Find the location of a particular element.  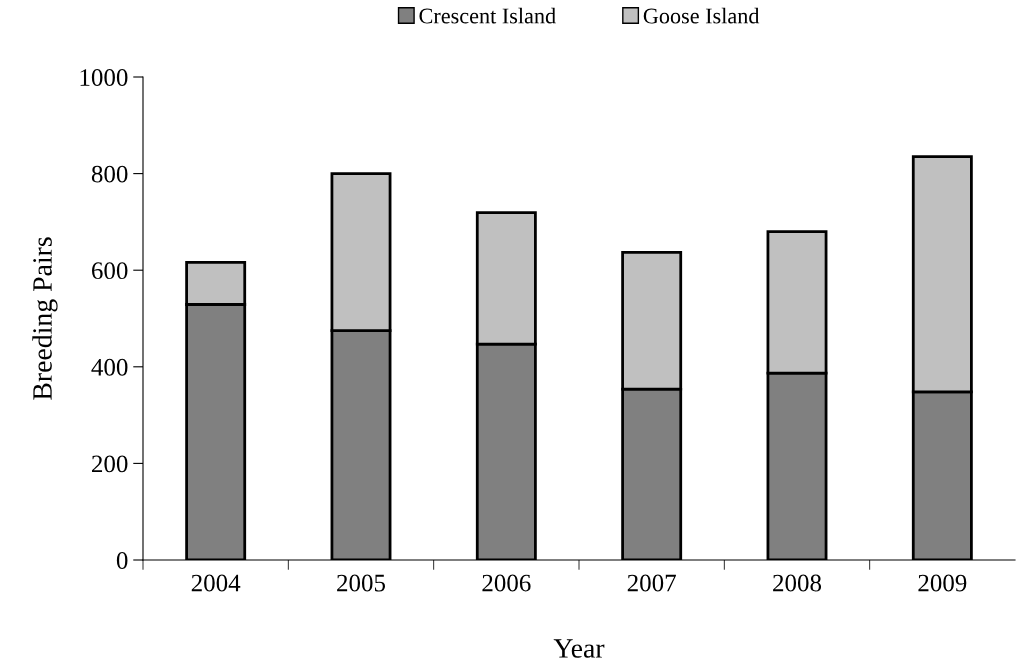

x-tick-label: 2008 is located at coordinates (797, 583).